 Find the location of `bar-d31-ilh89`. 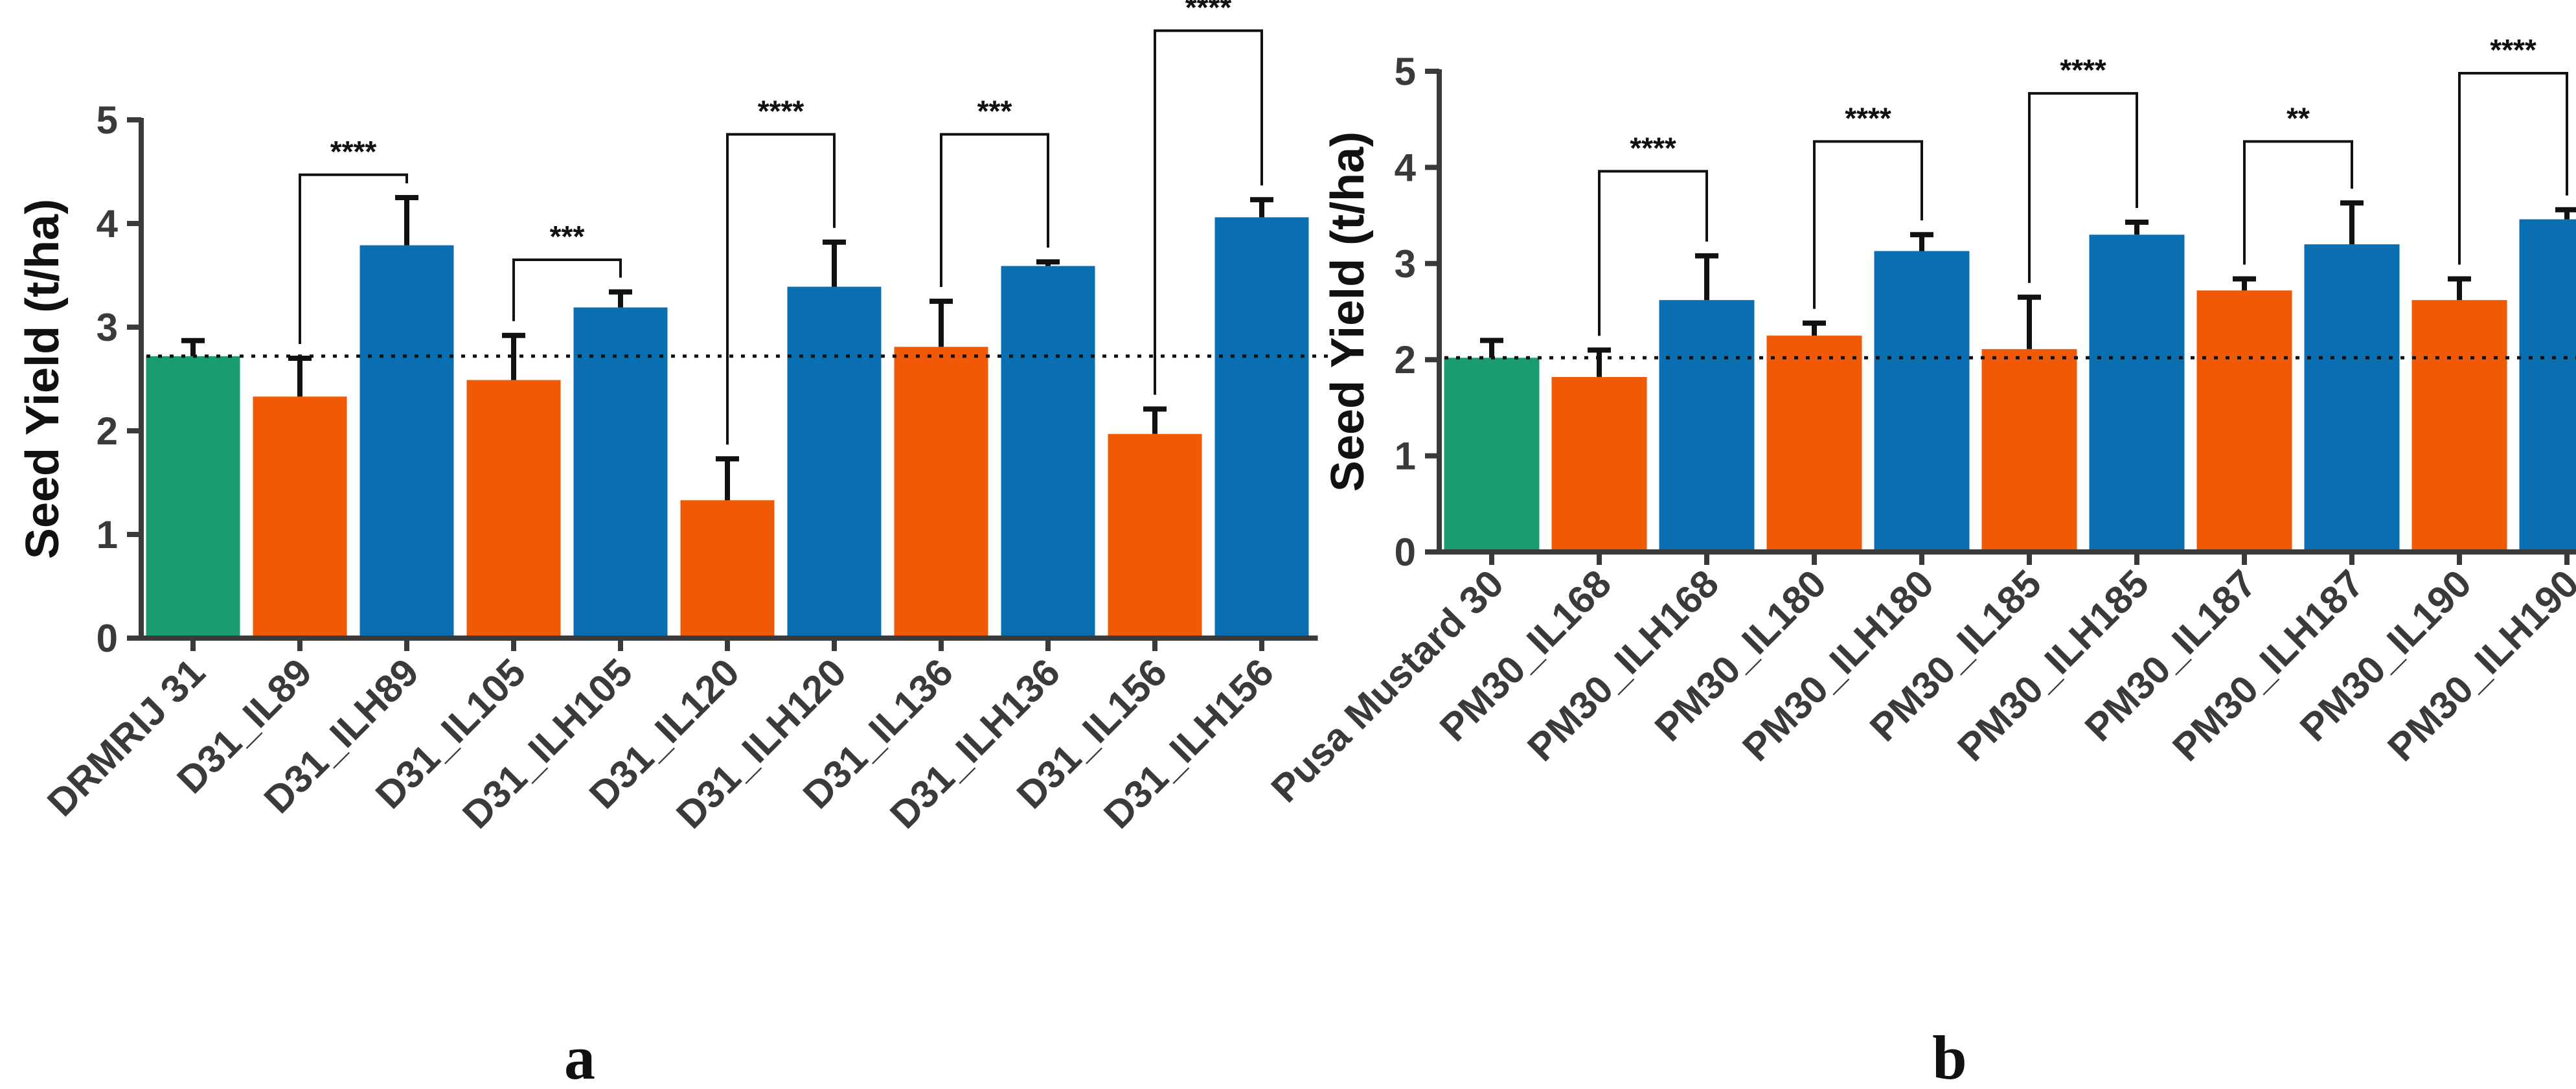

bar-d31-ilh89 is located at coordinates (407, 442).